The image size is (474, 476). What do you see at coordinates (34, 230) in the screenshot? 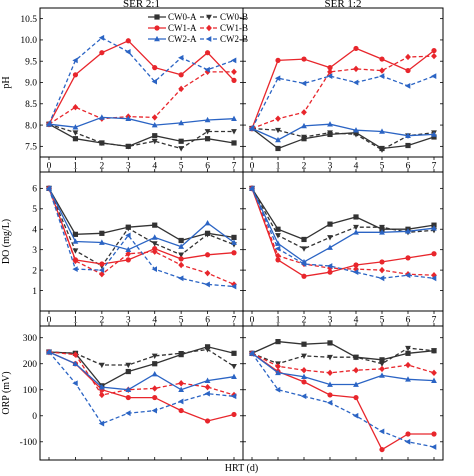
I see `y-tick-label: 4` at bounding box center [34, 230].